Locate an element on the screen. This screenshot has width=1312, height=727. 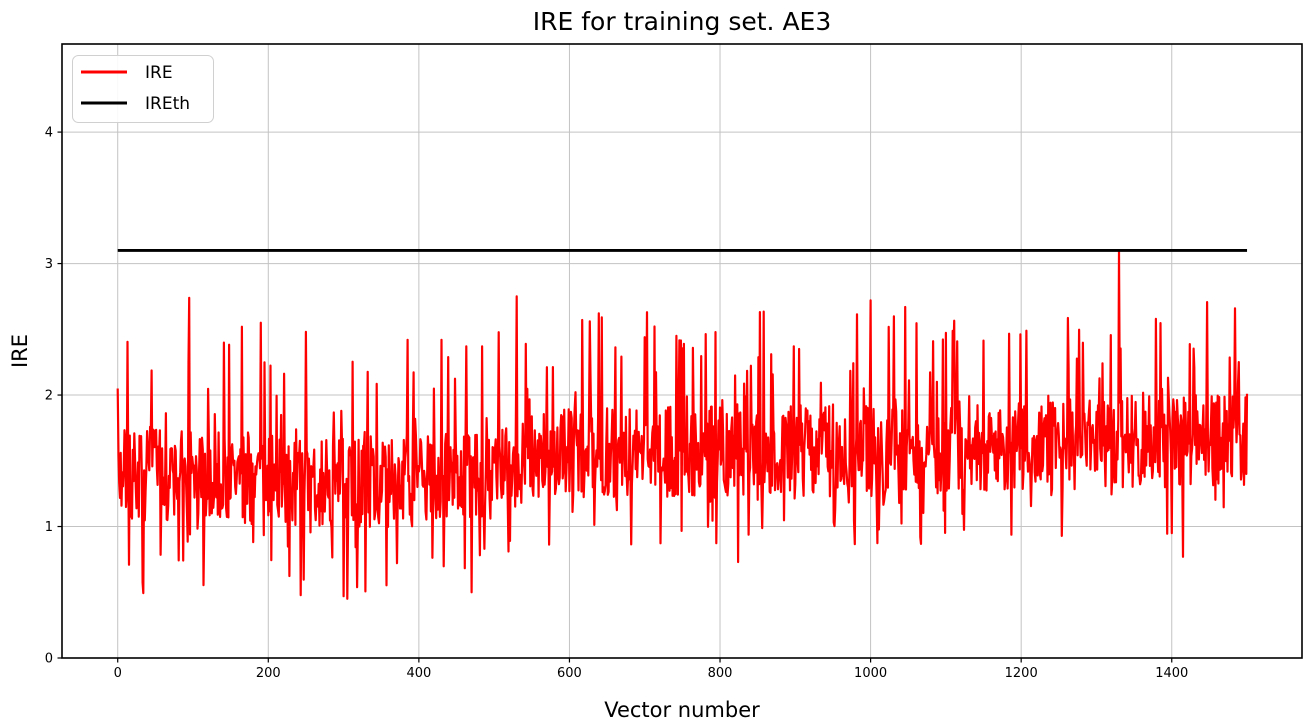
x-tick-label: 1400 is located at coordinates (1171, 673).